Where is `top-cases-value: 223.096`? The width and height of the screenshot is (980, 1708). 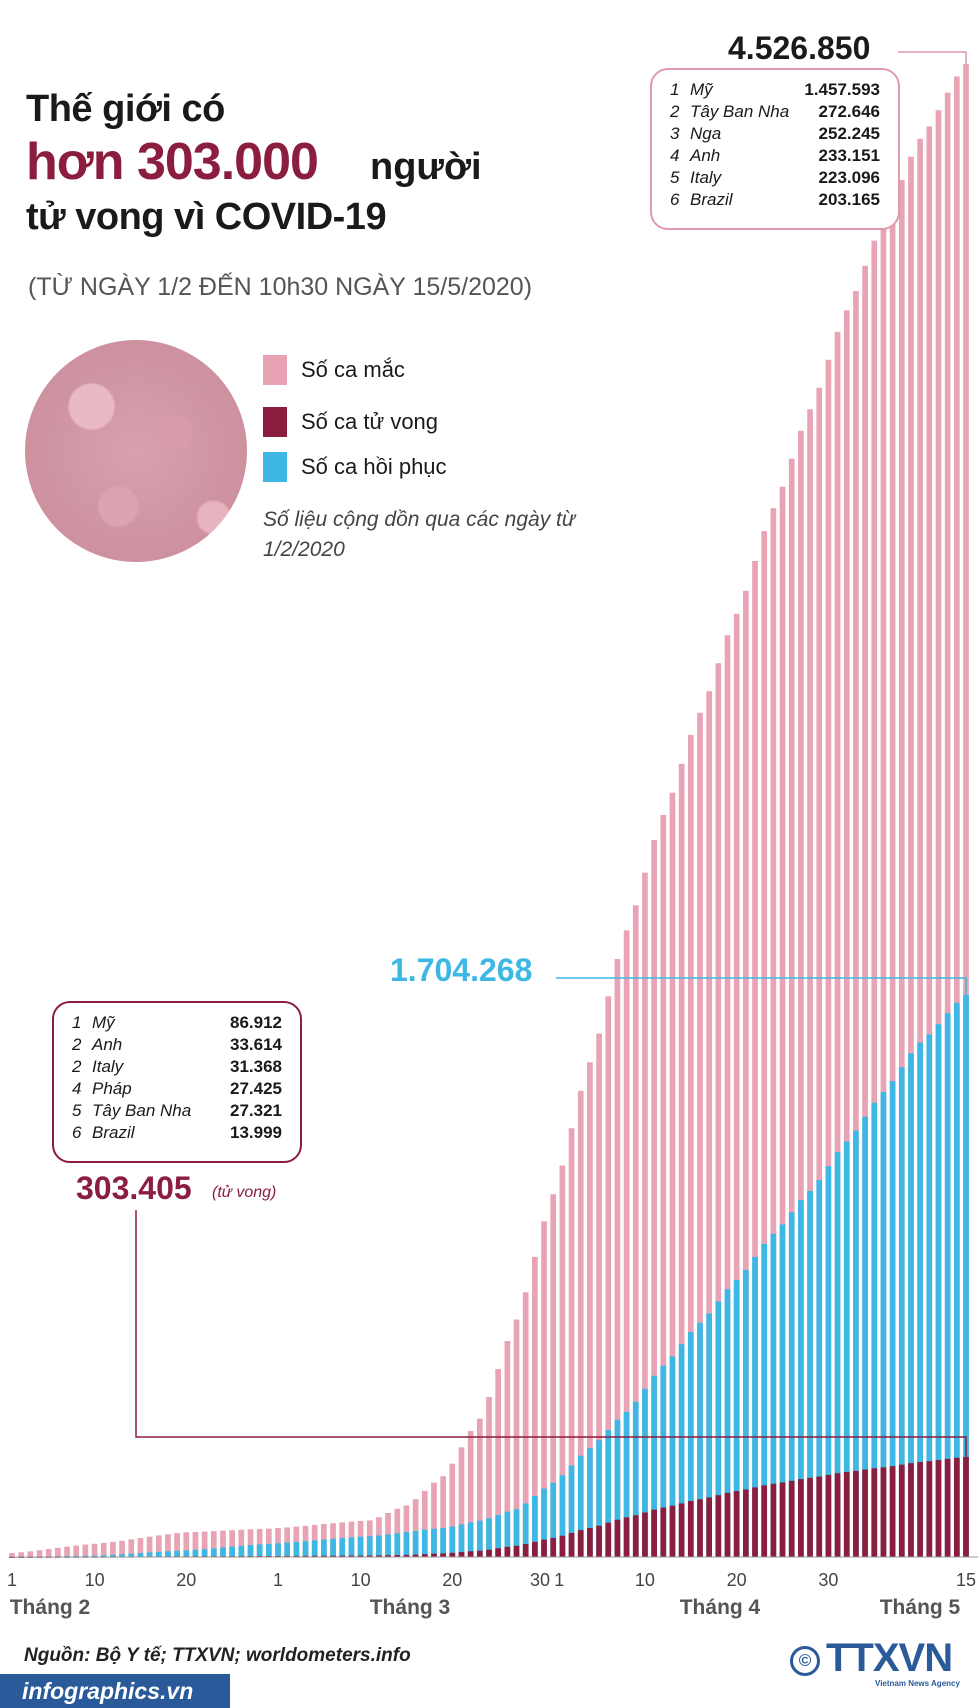 top-cases-value: 223.096 is located at coordinates (849, 177).